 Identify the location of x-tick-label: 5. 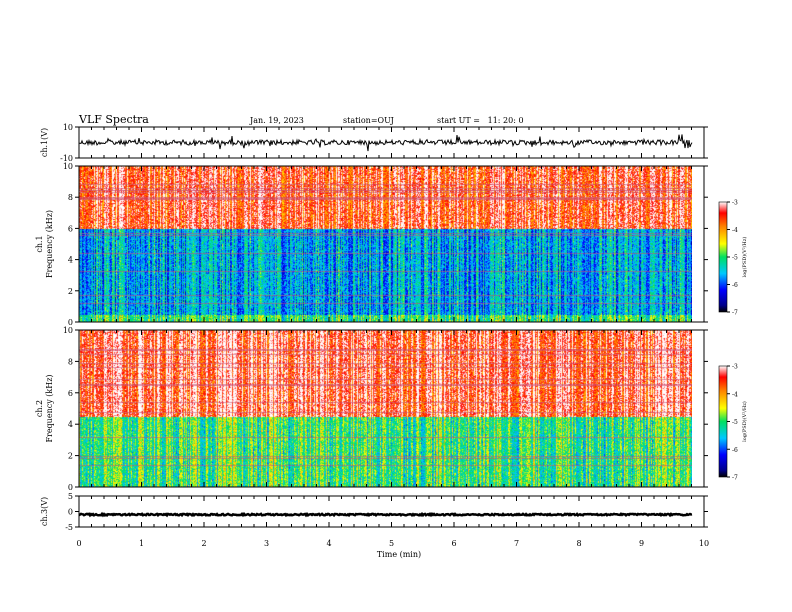
(391, 543).